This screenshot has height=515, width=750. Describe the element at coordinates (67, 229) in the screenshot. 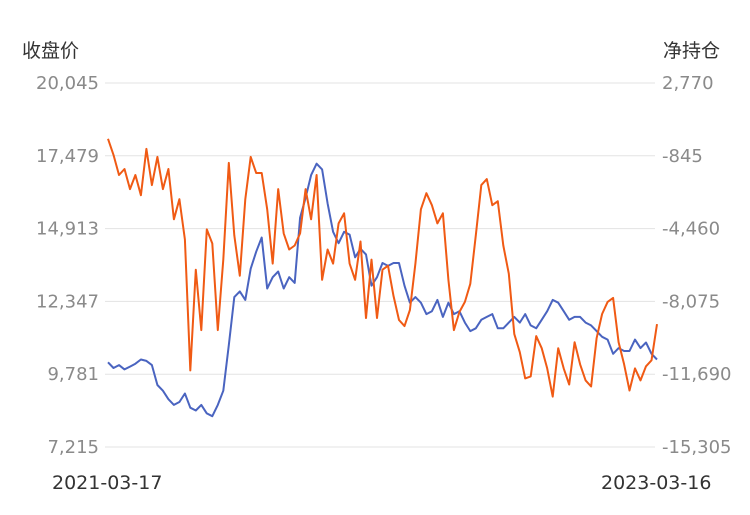

I see `left-tick-label: 14,913` at that location.